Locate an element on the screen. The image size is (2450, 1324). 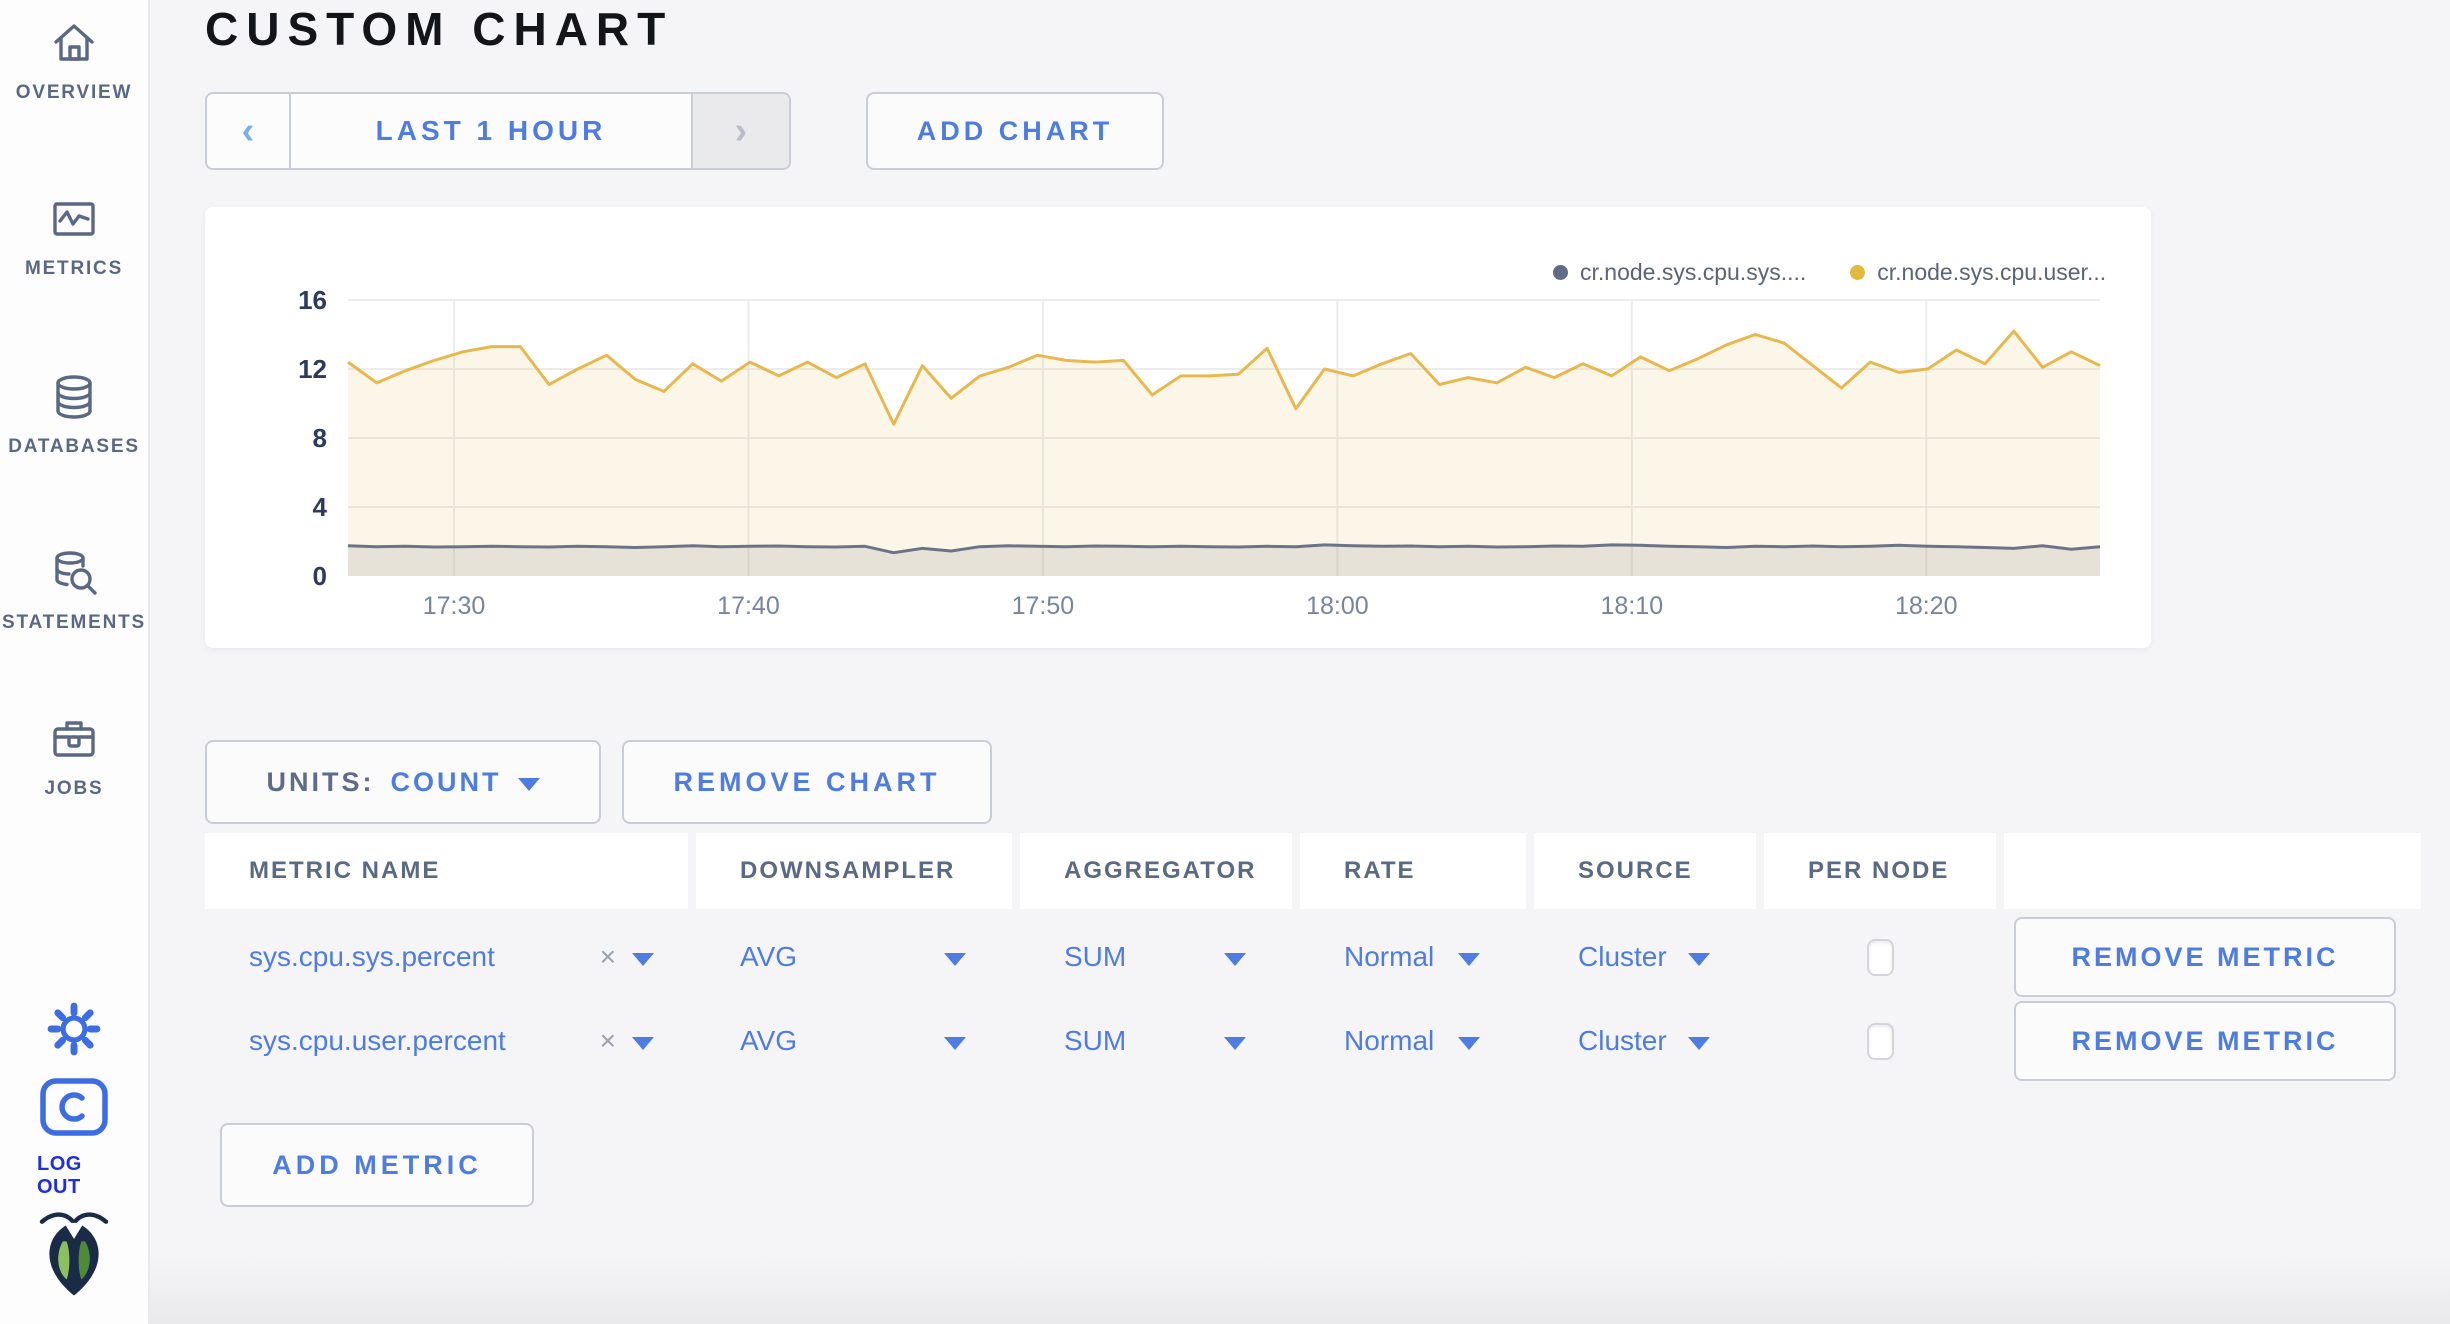
svg-text: 18:20 is located at coordinates (1926, 606).